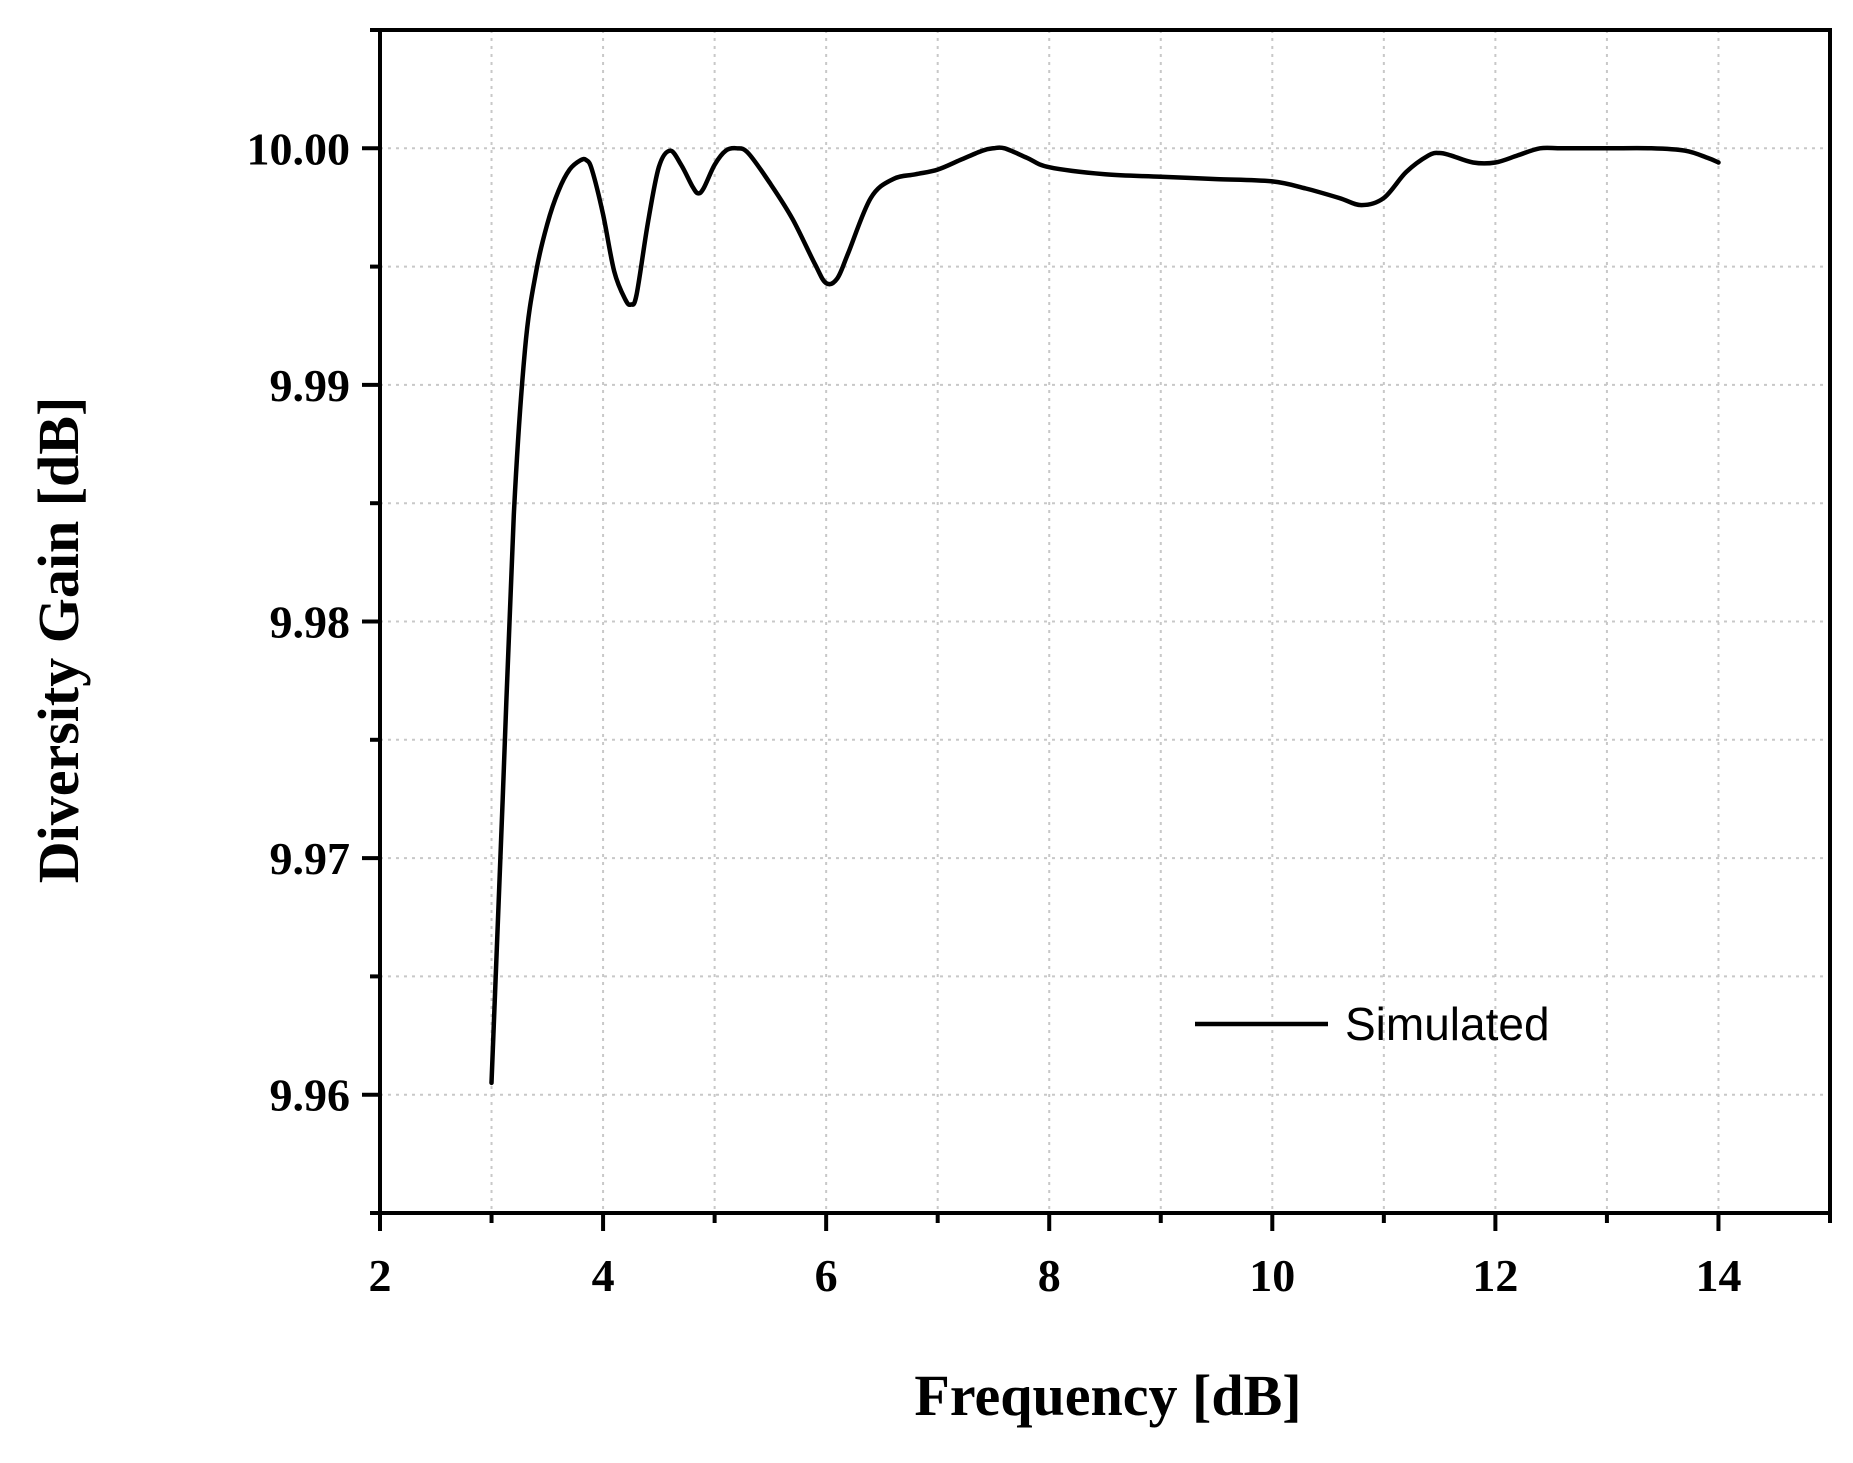  I want to click on y-tick-label: 9.98, so click(310, 622).